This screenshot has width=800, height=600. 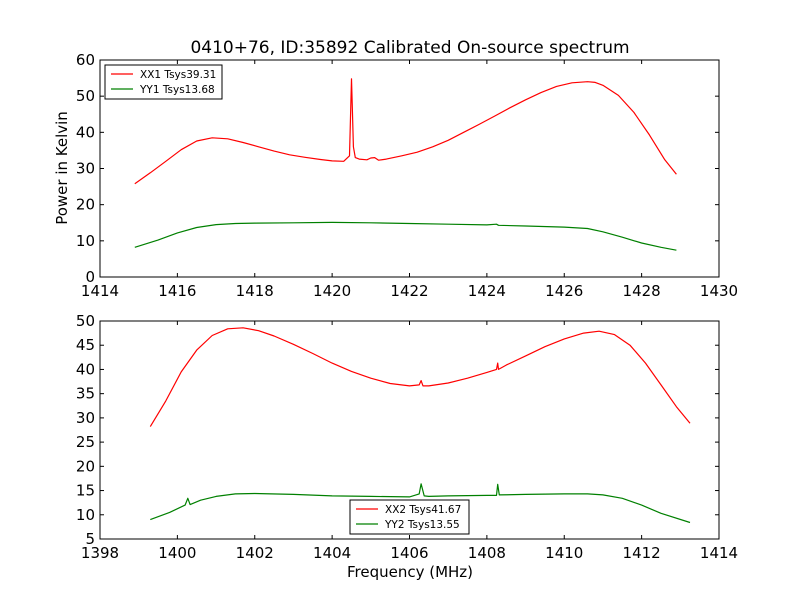 What do you see at coordinates (85, 442) in the screenshot?
I see `bottom-y-tick-label: 25` at bounding box center [85, 442].